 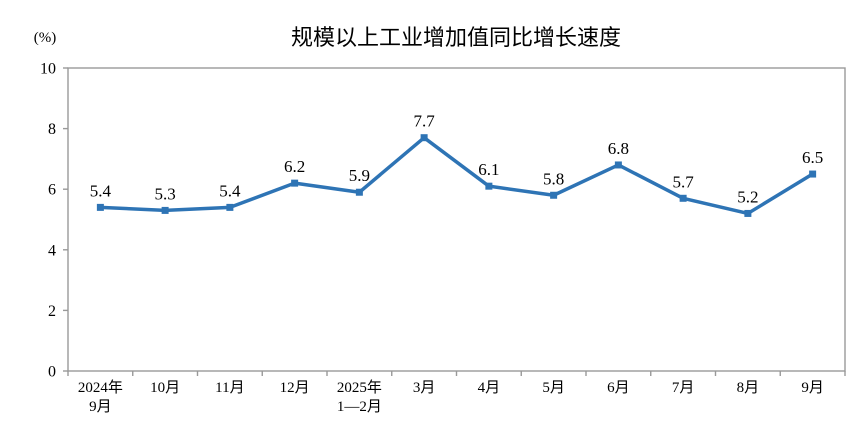 What do you see at coordinates (165, 388) in the screenshot?
I see `x-tick-label: 10月` at bounding box center [165, 388].